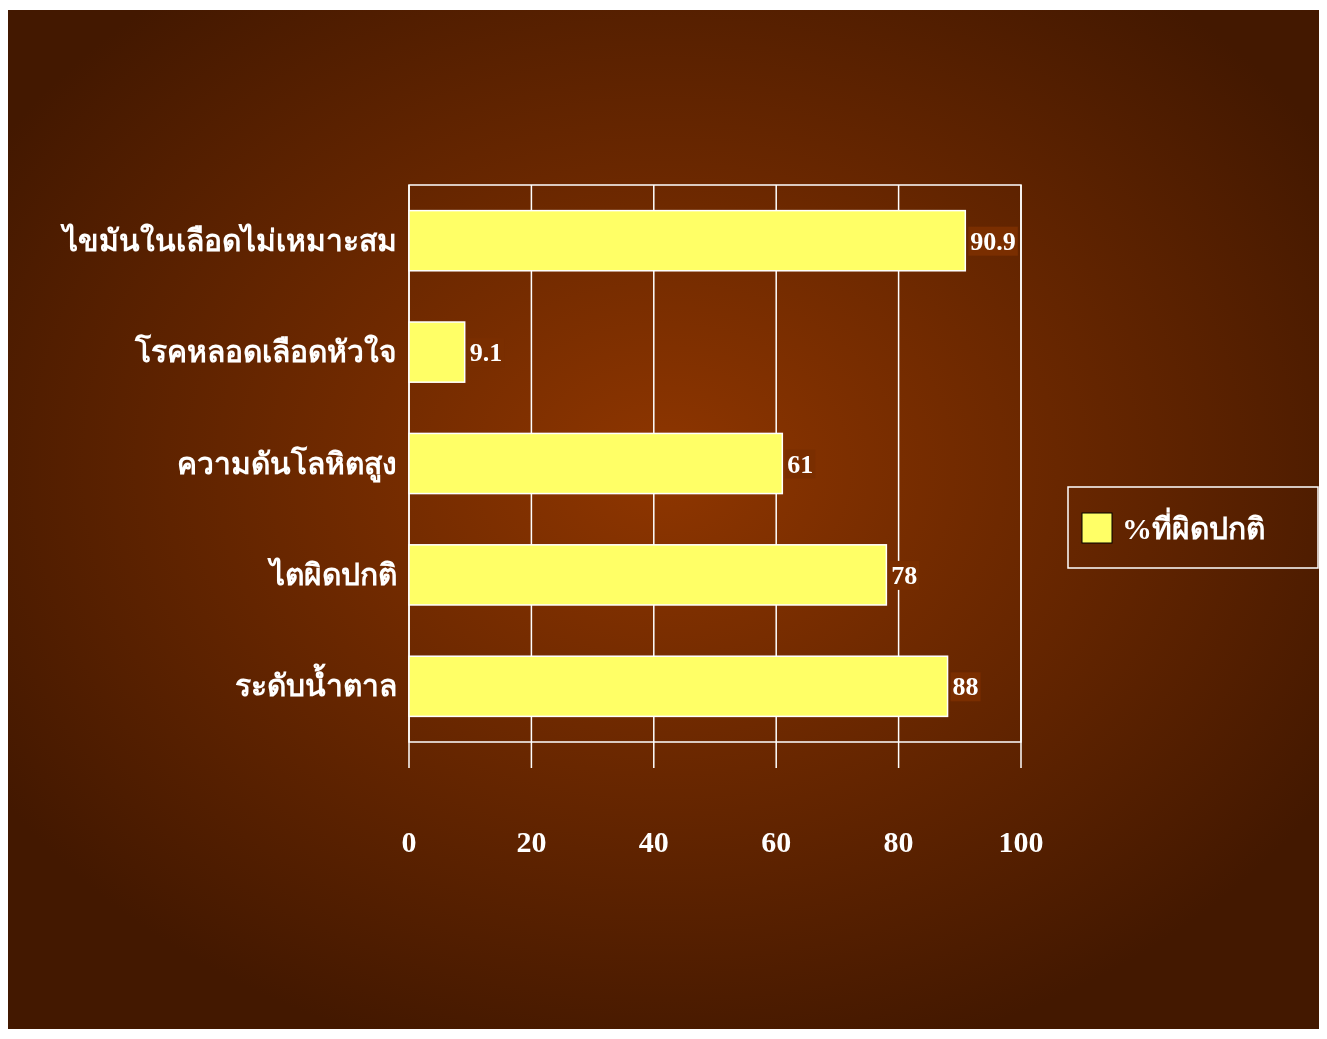 The width and height of the screenshot is (1327, 1039). Describe the element at coordinates (228, 239) in the screenshot. I see `y-tick-label: ไขมันในเลือดไม่เหมาะสม` at that location.